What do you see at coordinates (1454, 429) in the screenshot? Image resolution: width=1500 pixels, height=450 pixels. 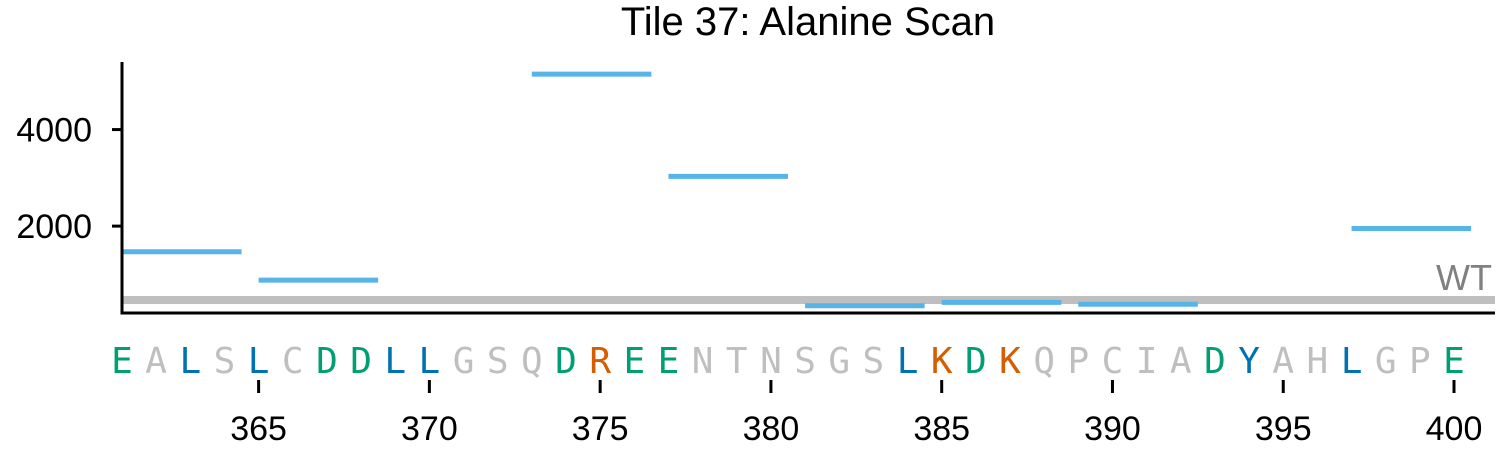 I see `x-tick-label: 400` at bounding box center [1454, 429].